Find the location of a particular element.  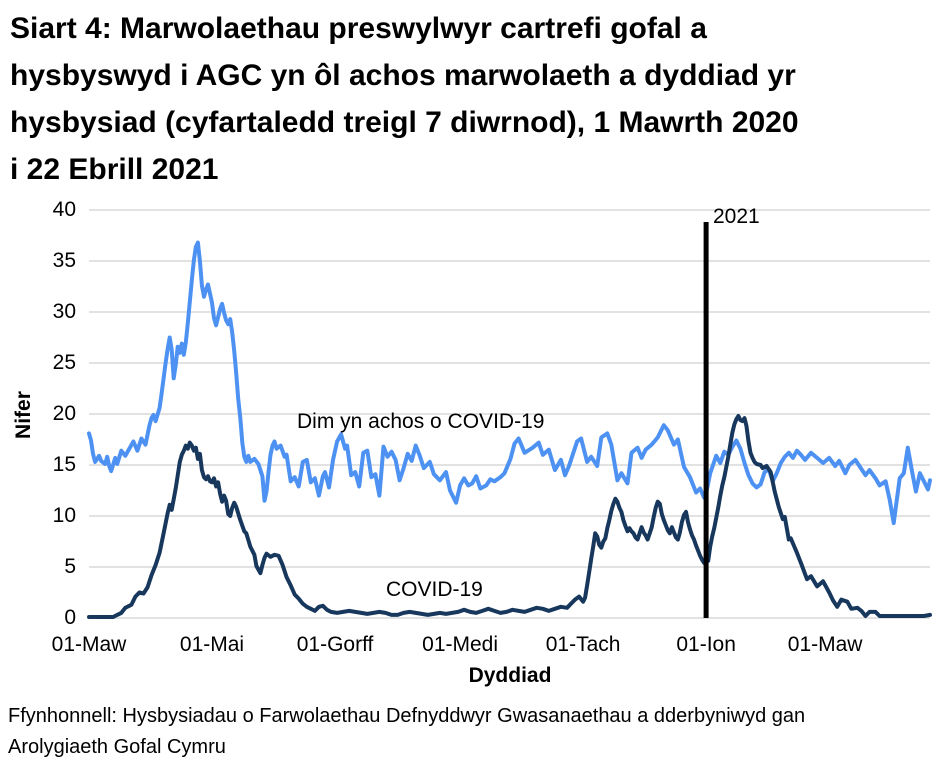

chart-title-line-4: i 22 Ebrill 2021 is located at coordinates (114, 169).